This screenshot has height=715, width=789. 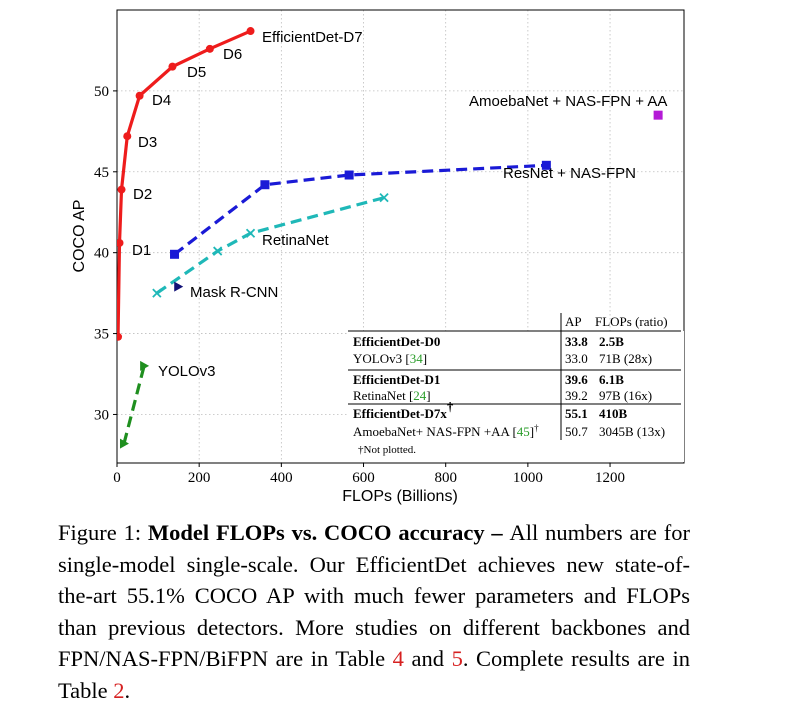 I want to click on y-tick-label: 30, so click(x=101, y=415).